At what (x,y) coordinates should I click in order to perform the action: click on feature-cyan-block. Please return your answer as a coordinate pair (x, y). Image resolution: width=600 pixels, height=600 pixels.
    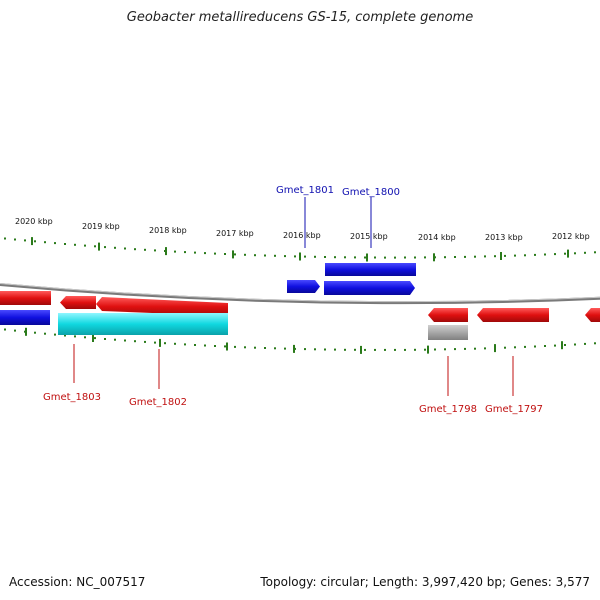
    Looking at the image, I should click on (143, 324).